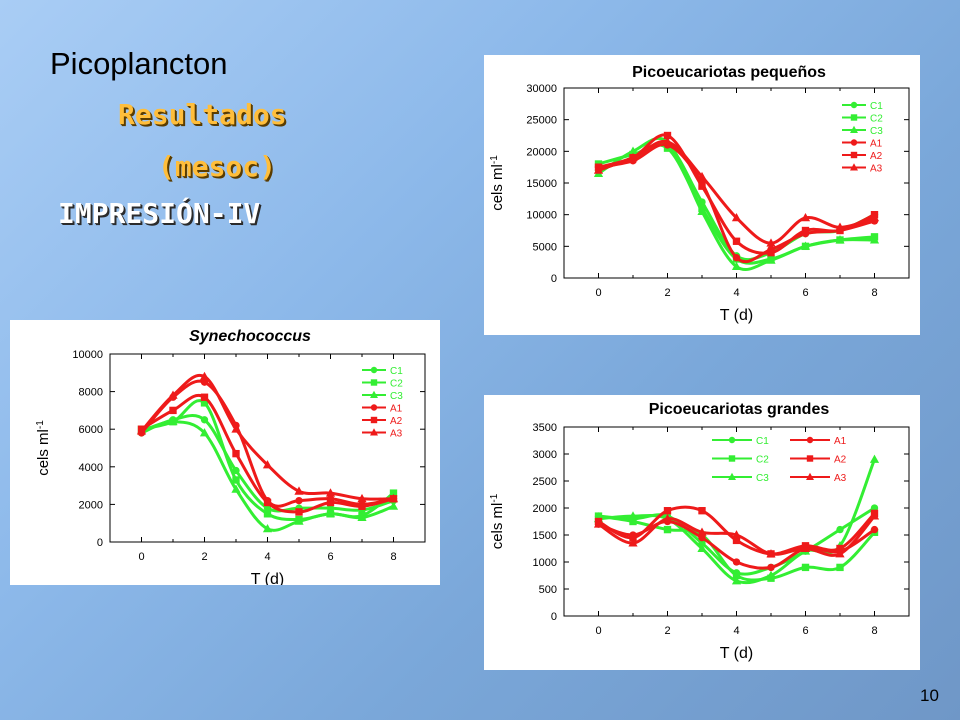 The image size is (960, 720). Describe the element at coordinates (250, 336) in the screenshot. I see `chart-title: Synechococcus` at that location.